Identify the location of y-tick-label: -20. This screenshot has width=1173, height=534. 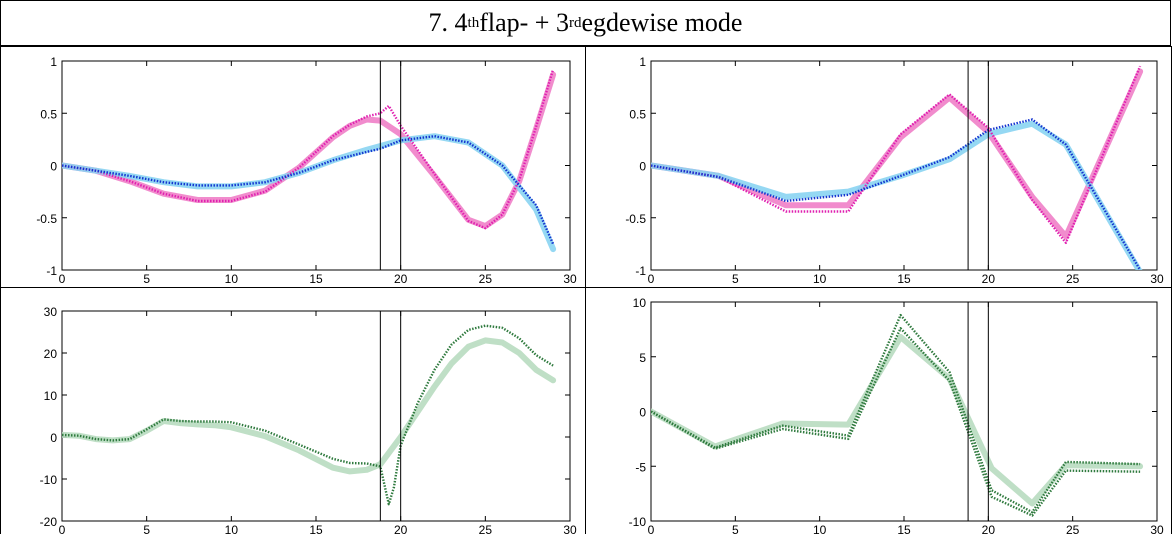
(49, 522).